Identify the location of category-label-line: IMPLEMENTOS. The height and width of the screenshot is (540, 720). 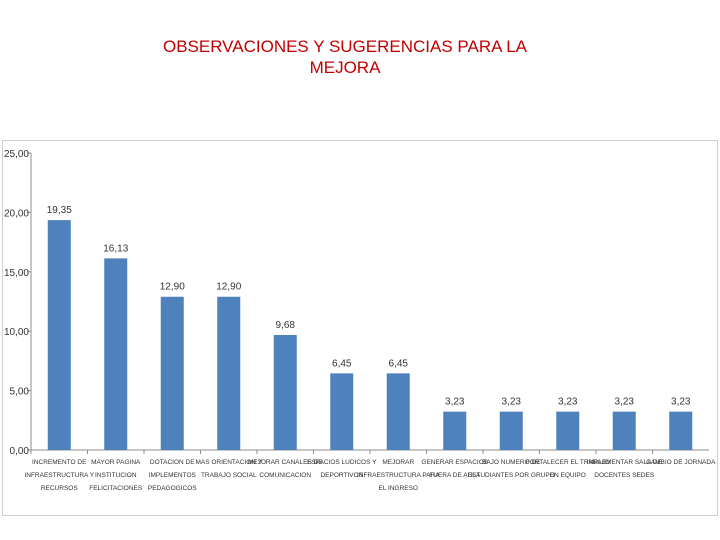
(173, 475).